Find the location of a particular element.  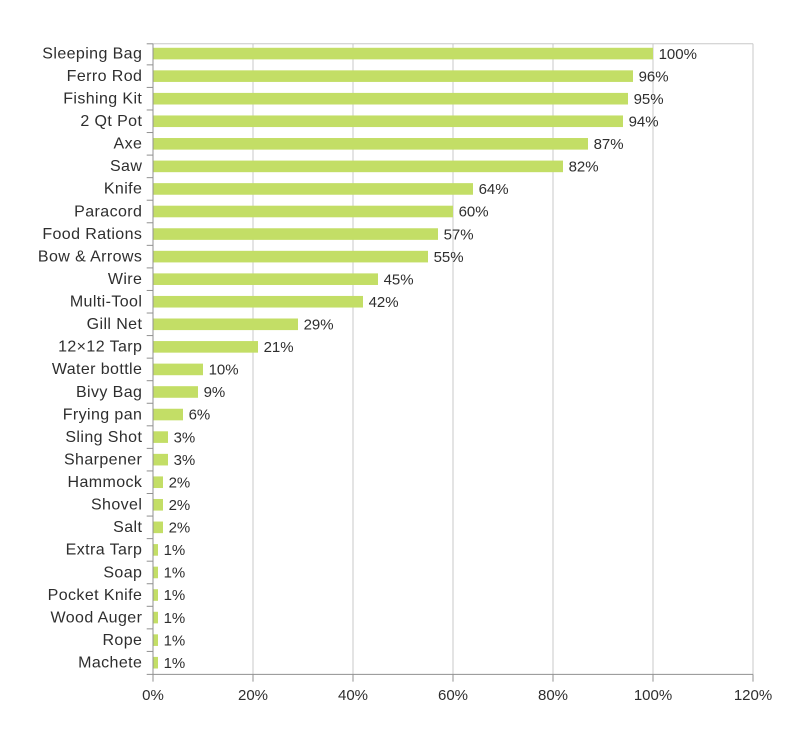

svg-text: Sharpener is located at coordinates (103, 459).